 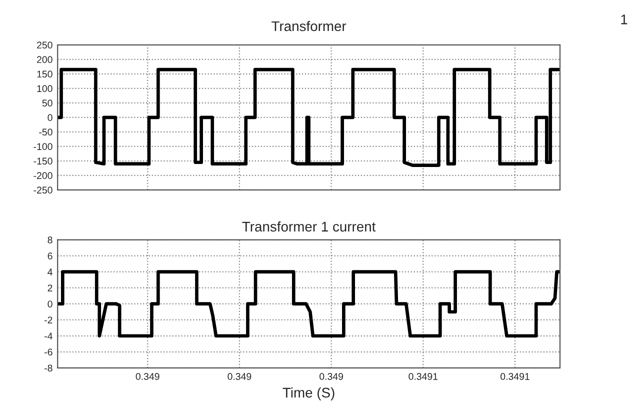 What do you see at coordinates (44, 88) in the screenshot?
I see `y-tick-label: 100` at bounding box center [44, 88].